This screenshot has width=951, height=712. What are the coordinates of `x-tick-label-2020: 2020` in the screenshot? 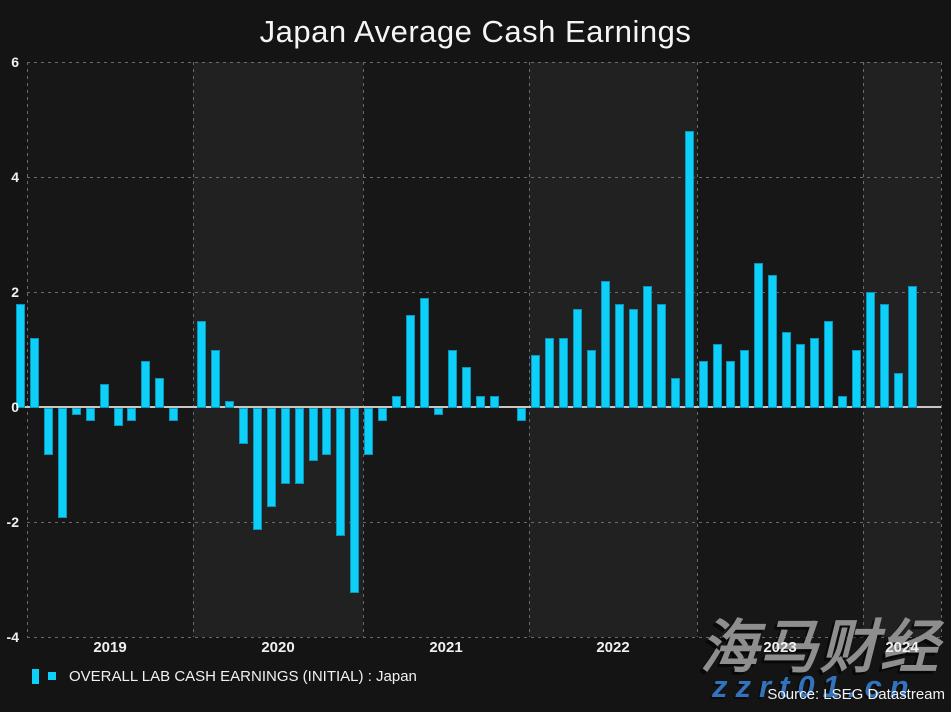 It's located at (278, 647).